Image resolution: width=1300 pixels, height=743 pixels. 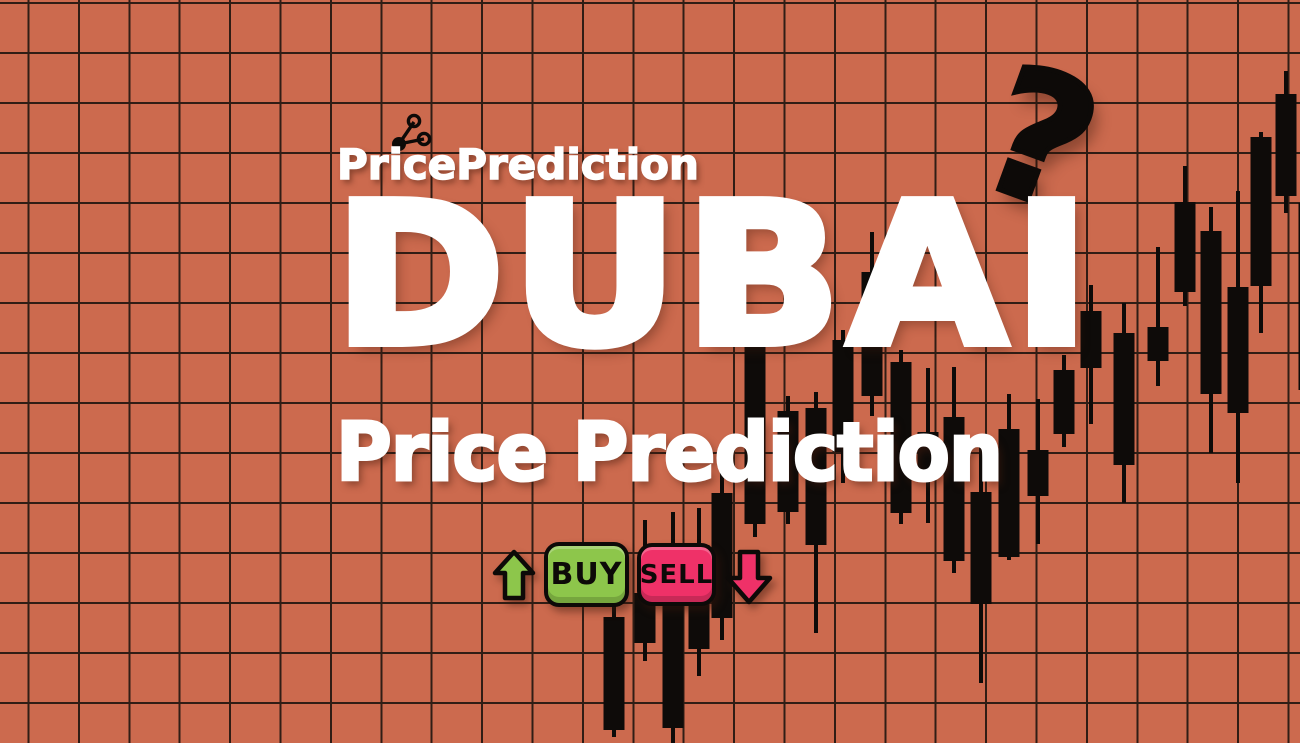 What do you see at coordinates (670, 452) in the screenshot?
I see `page-subtitle: Price Prediction` at bounding box center [670, 452].